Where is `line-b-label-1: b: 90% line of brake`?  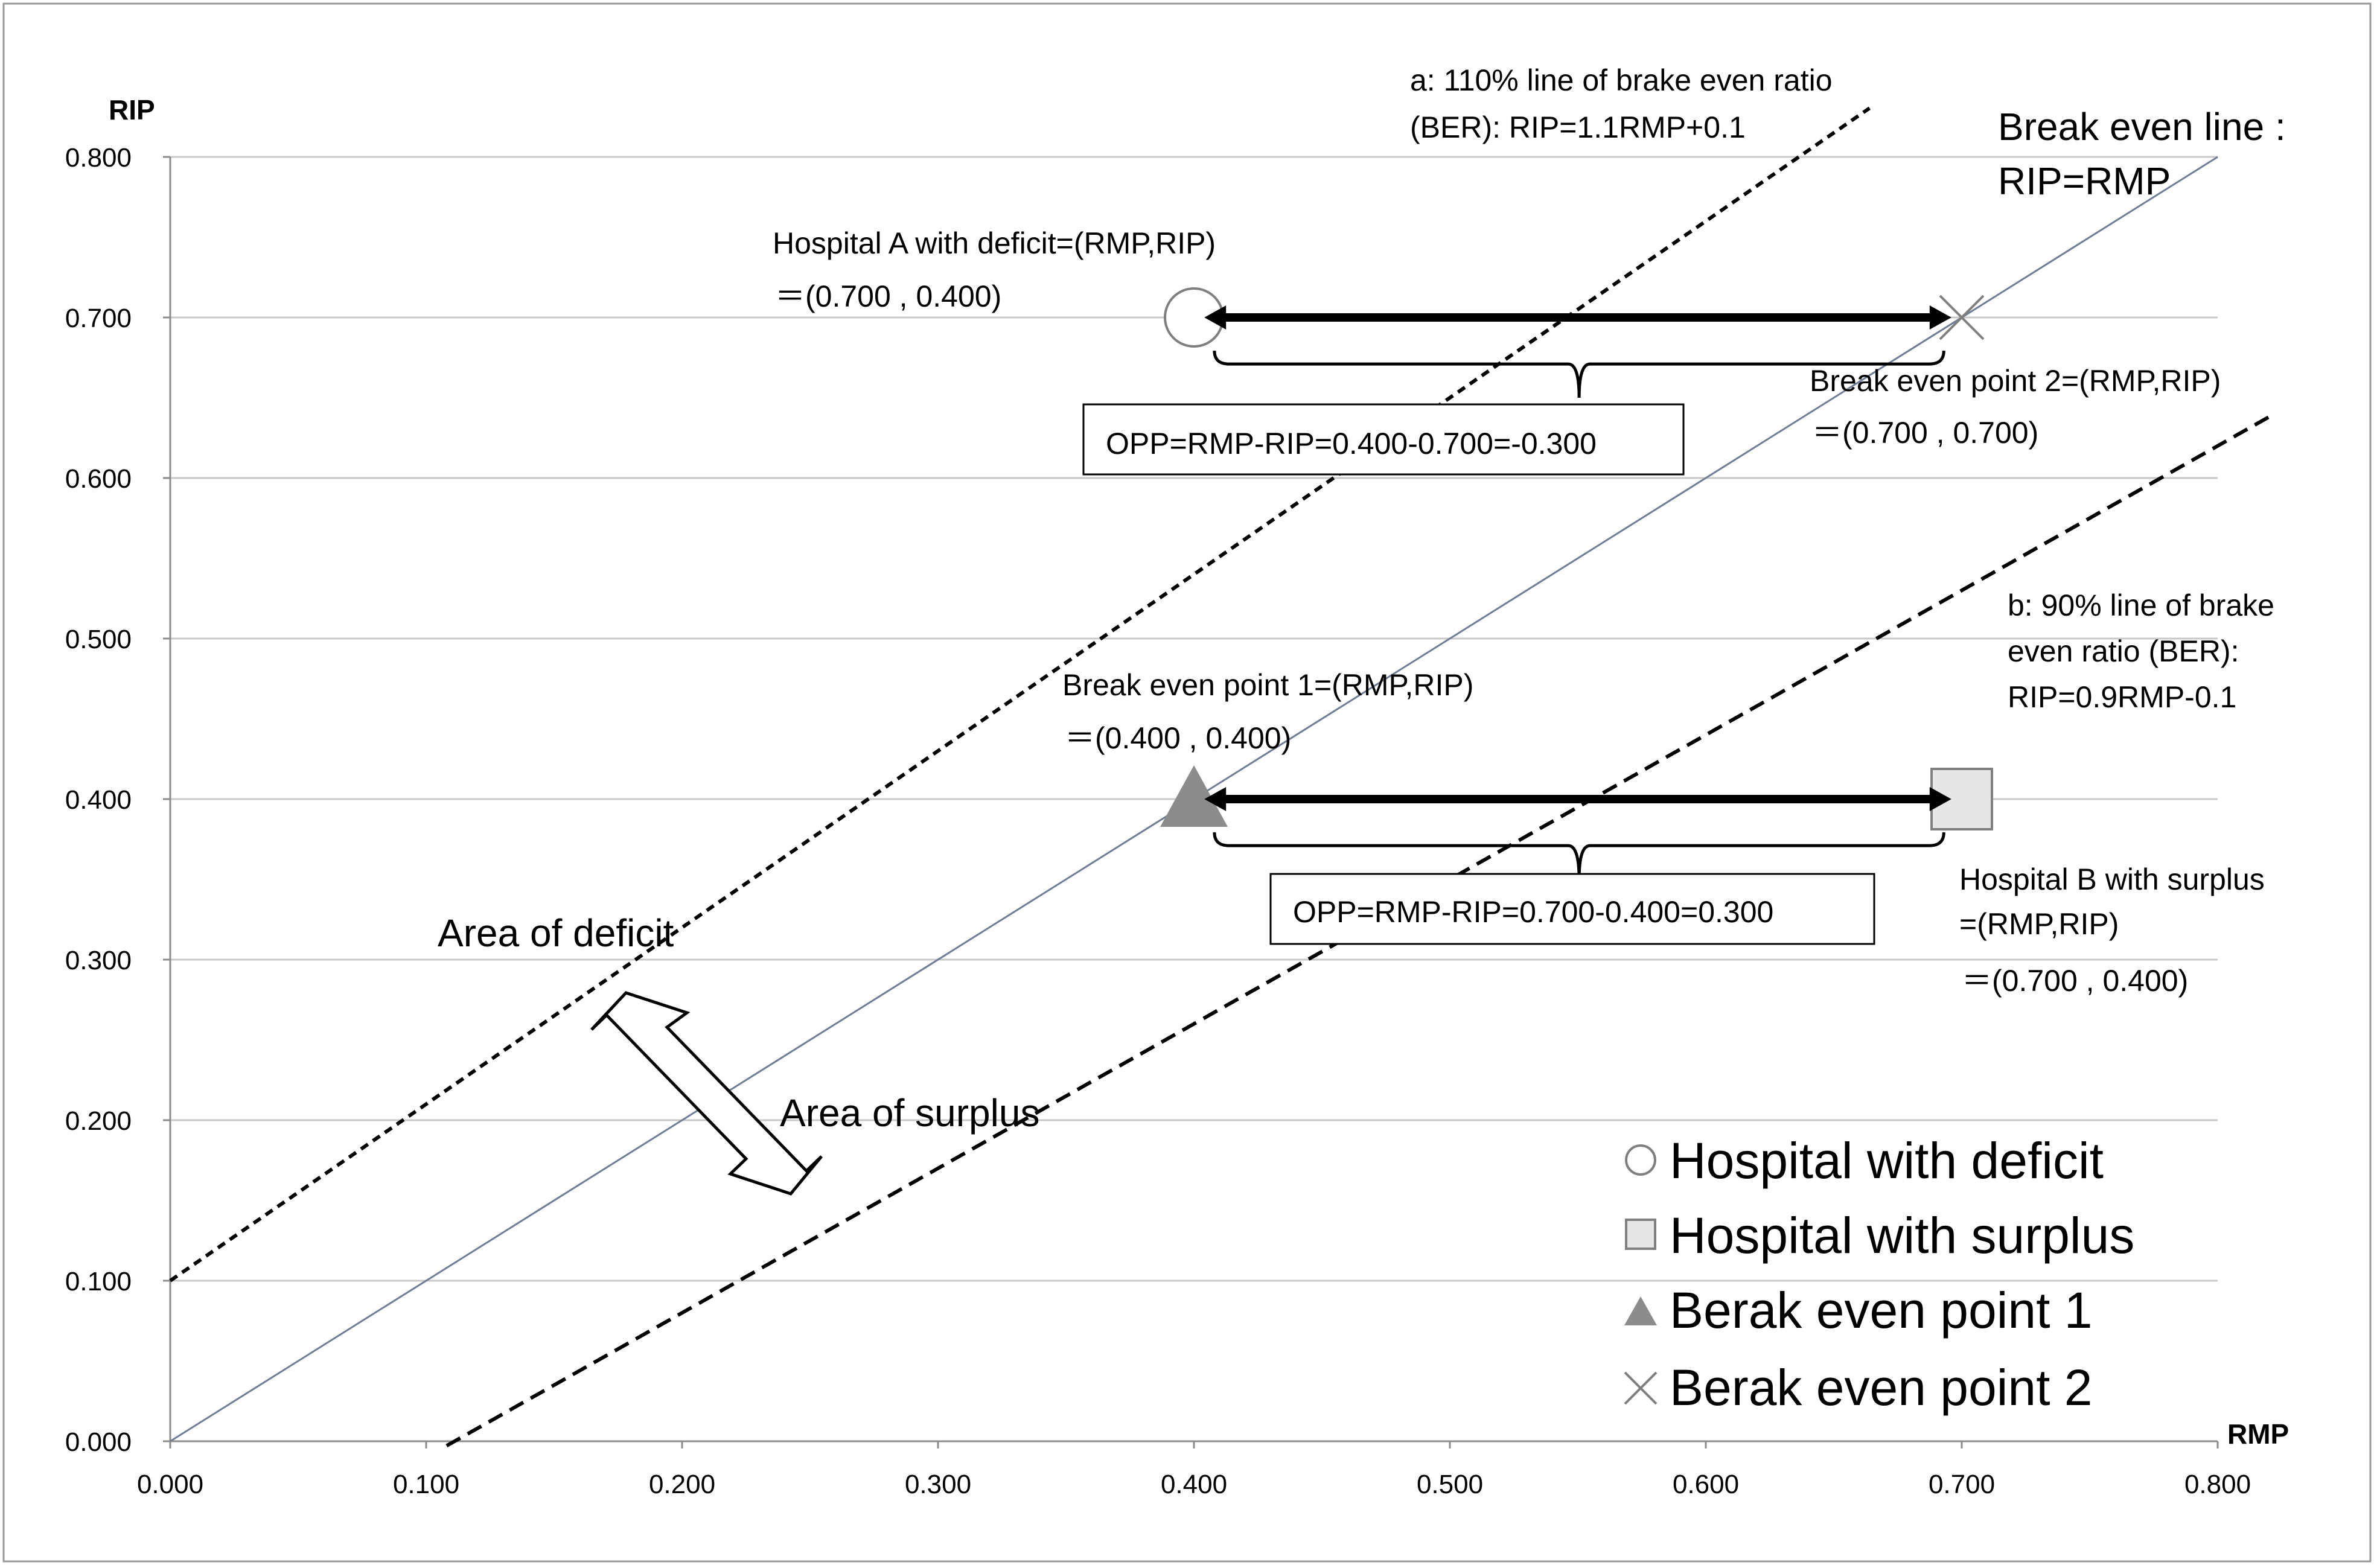 line-b-label-1: b: 90% line of brake is located at coordinates (2141, 605).